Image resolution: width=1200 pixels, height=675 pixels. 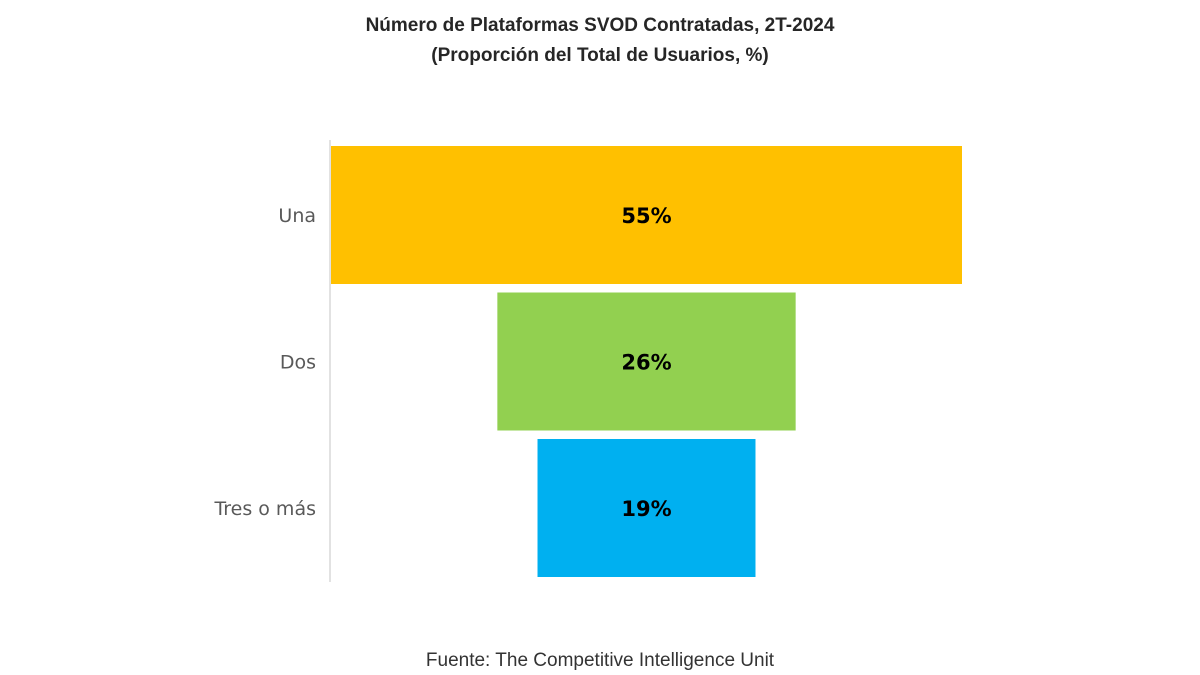 I want to click on data-label-2: 26%, so click(x=646, y=363).